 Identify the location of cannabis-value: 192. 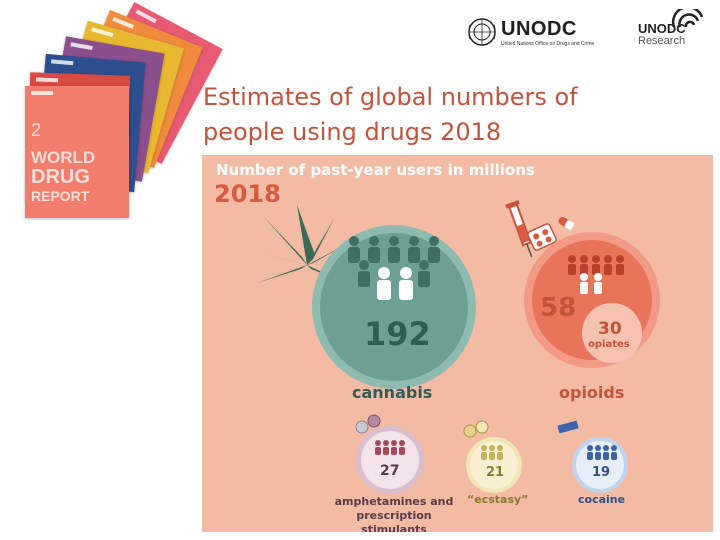
(397, 334).